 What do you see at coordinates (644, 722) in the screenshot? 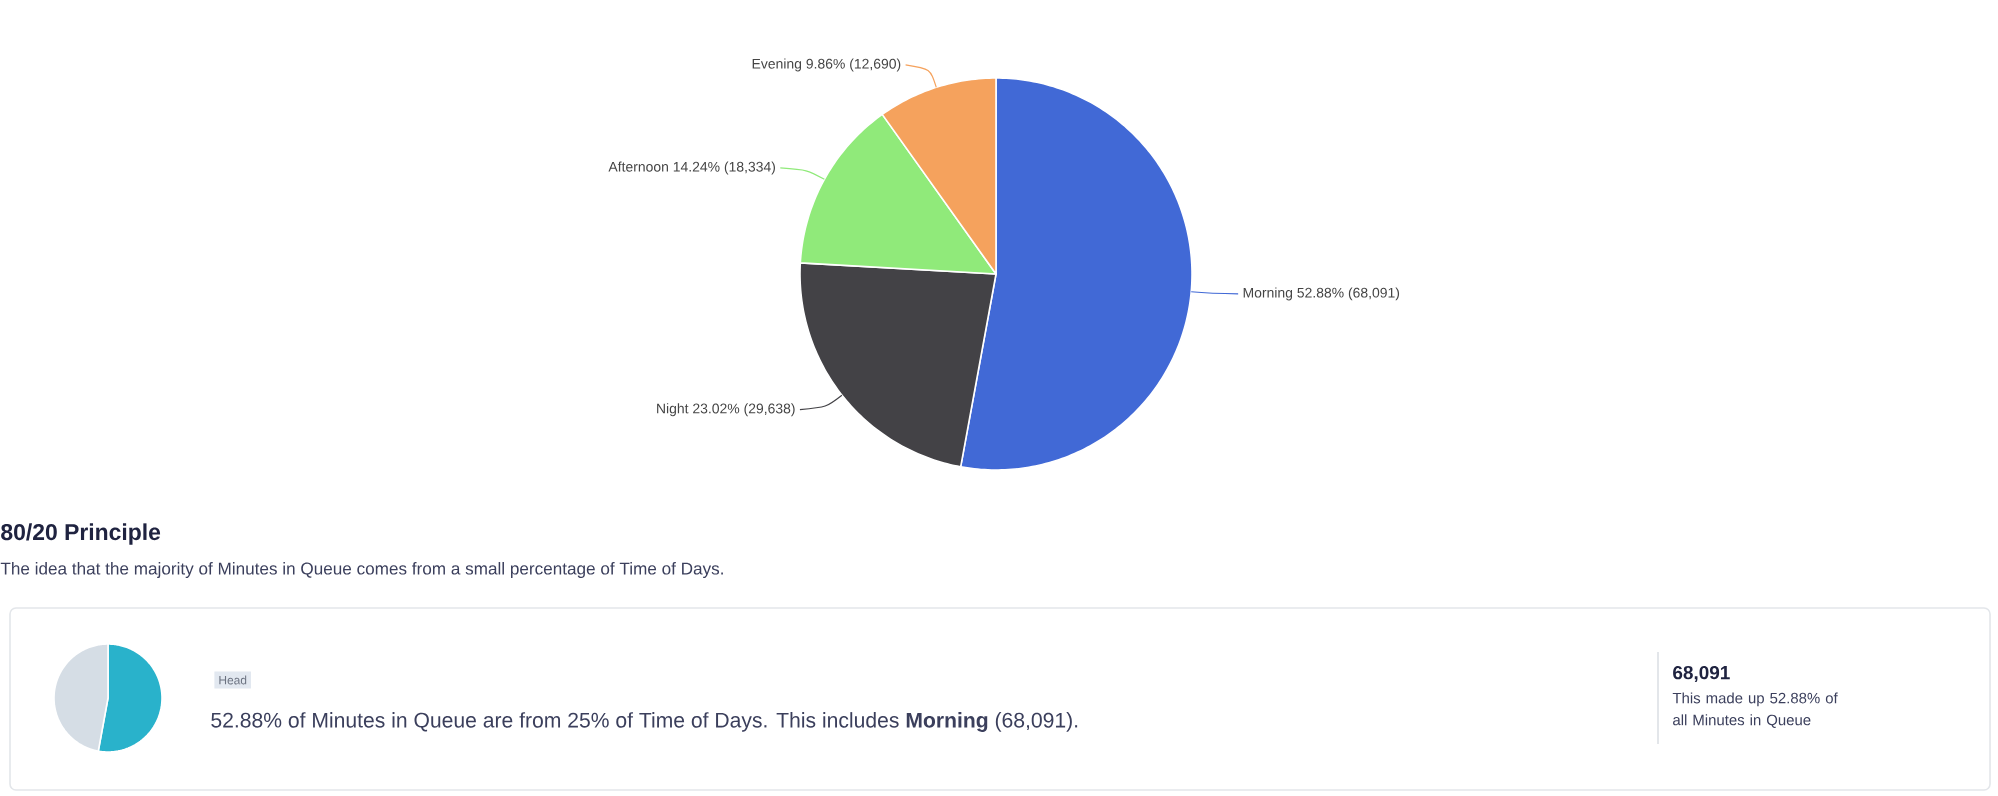
I see `text: 52.88% of Minutes in Queue are from 25% of Time of Days. This includes Morning (68,091).` at bounding box center [644, 722].